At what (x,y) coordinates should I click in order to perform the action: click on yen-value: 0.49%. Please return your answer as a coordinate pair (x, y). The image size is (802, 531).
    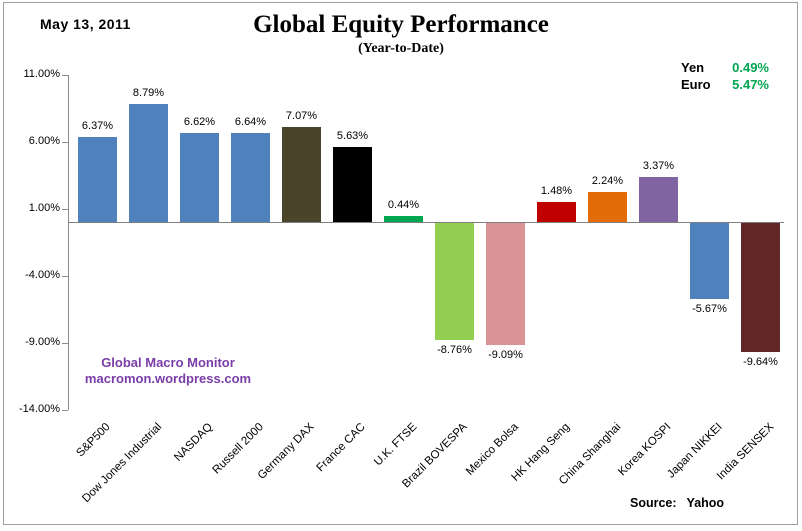
    Looking at the image, I should click on (750, 67).